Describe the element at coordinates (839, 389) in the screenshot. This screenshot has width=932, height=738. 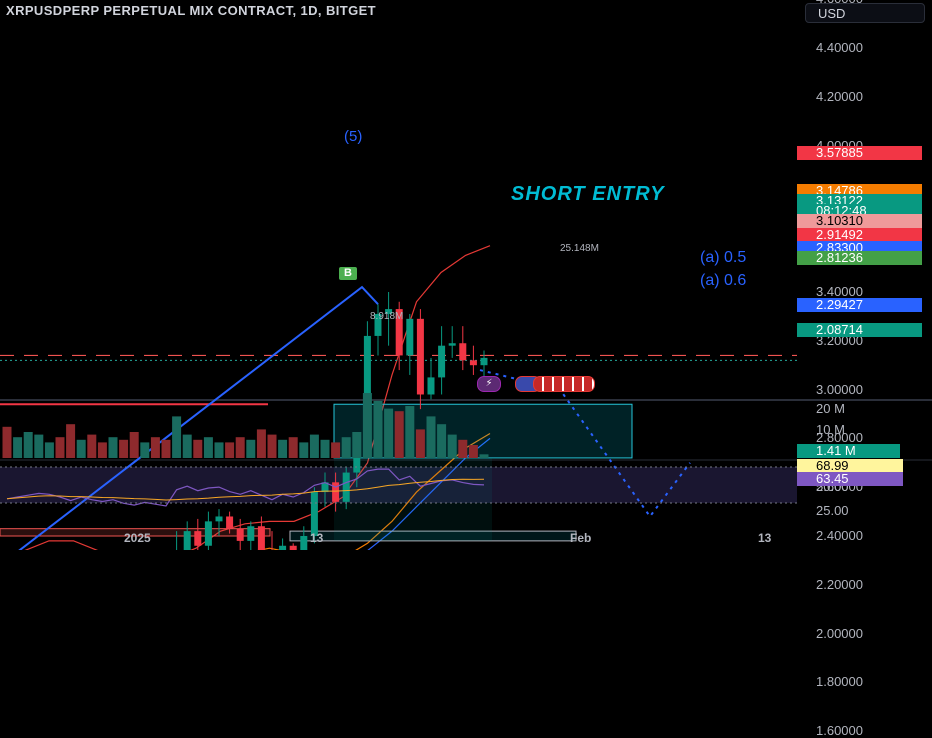
I see `price-tick-label: 3.00000` at that location.